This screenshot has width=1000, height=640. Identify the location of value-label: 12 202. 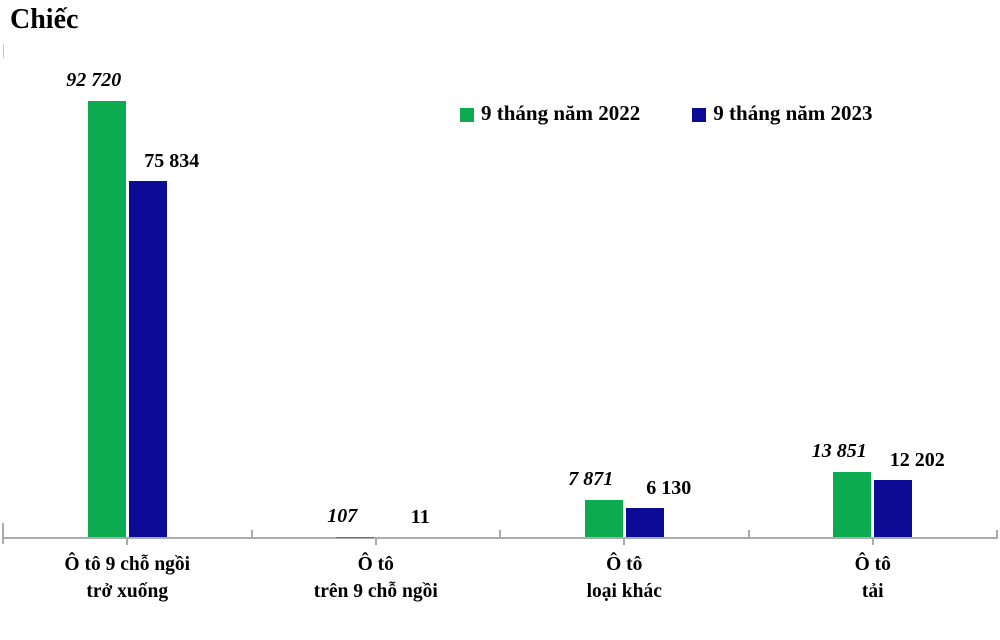
(917, 459).